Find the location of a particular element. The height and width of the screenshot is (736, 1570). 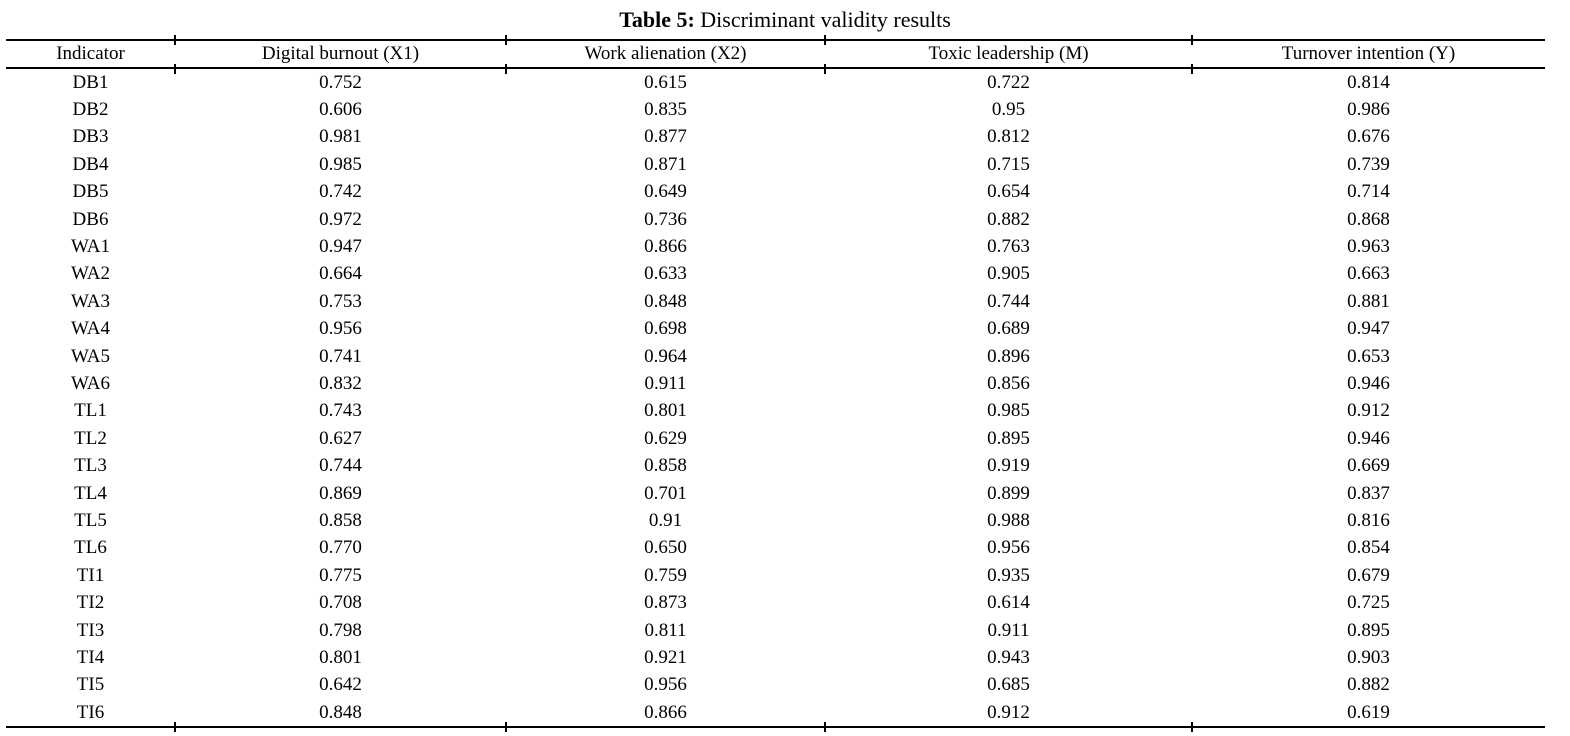

column-header-indicator: Indicator is located at coordinates (90, 53).